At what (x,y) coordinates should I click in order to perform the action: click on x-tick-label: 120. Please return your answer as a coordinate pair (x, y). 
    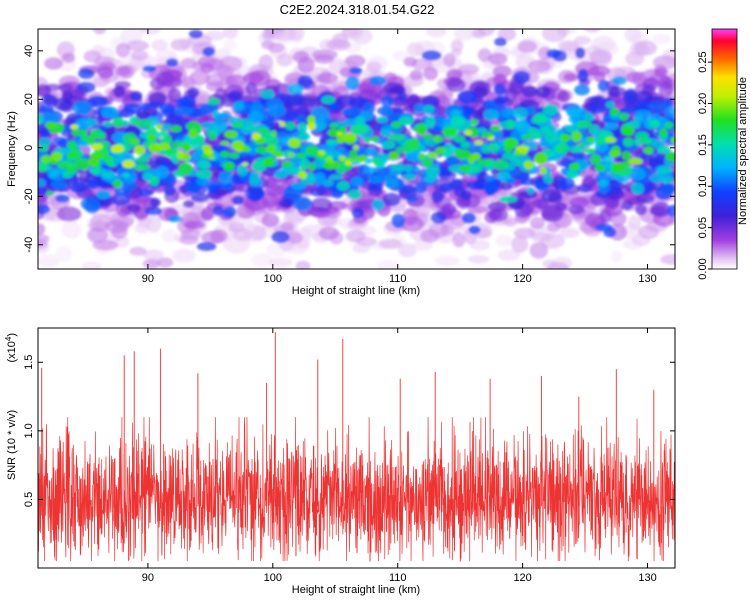
    Looking at the image, I should click on (522, 279).